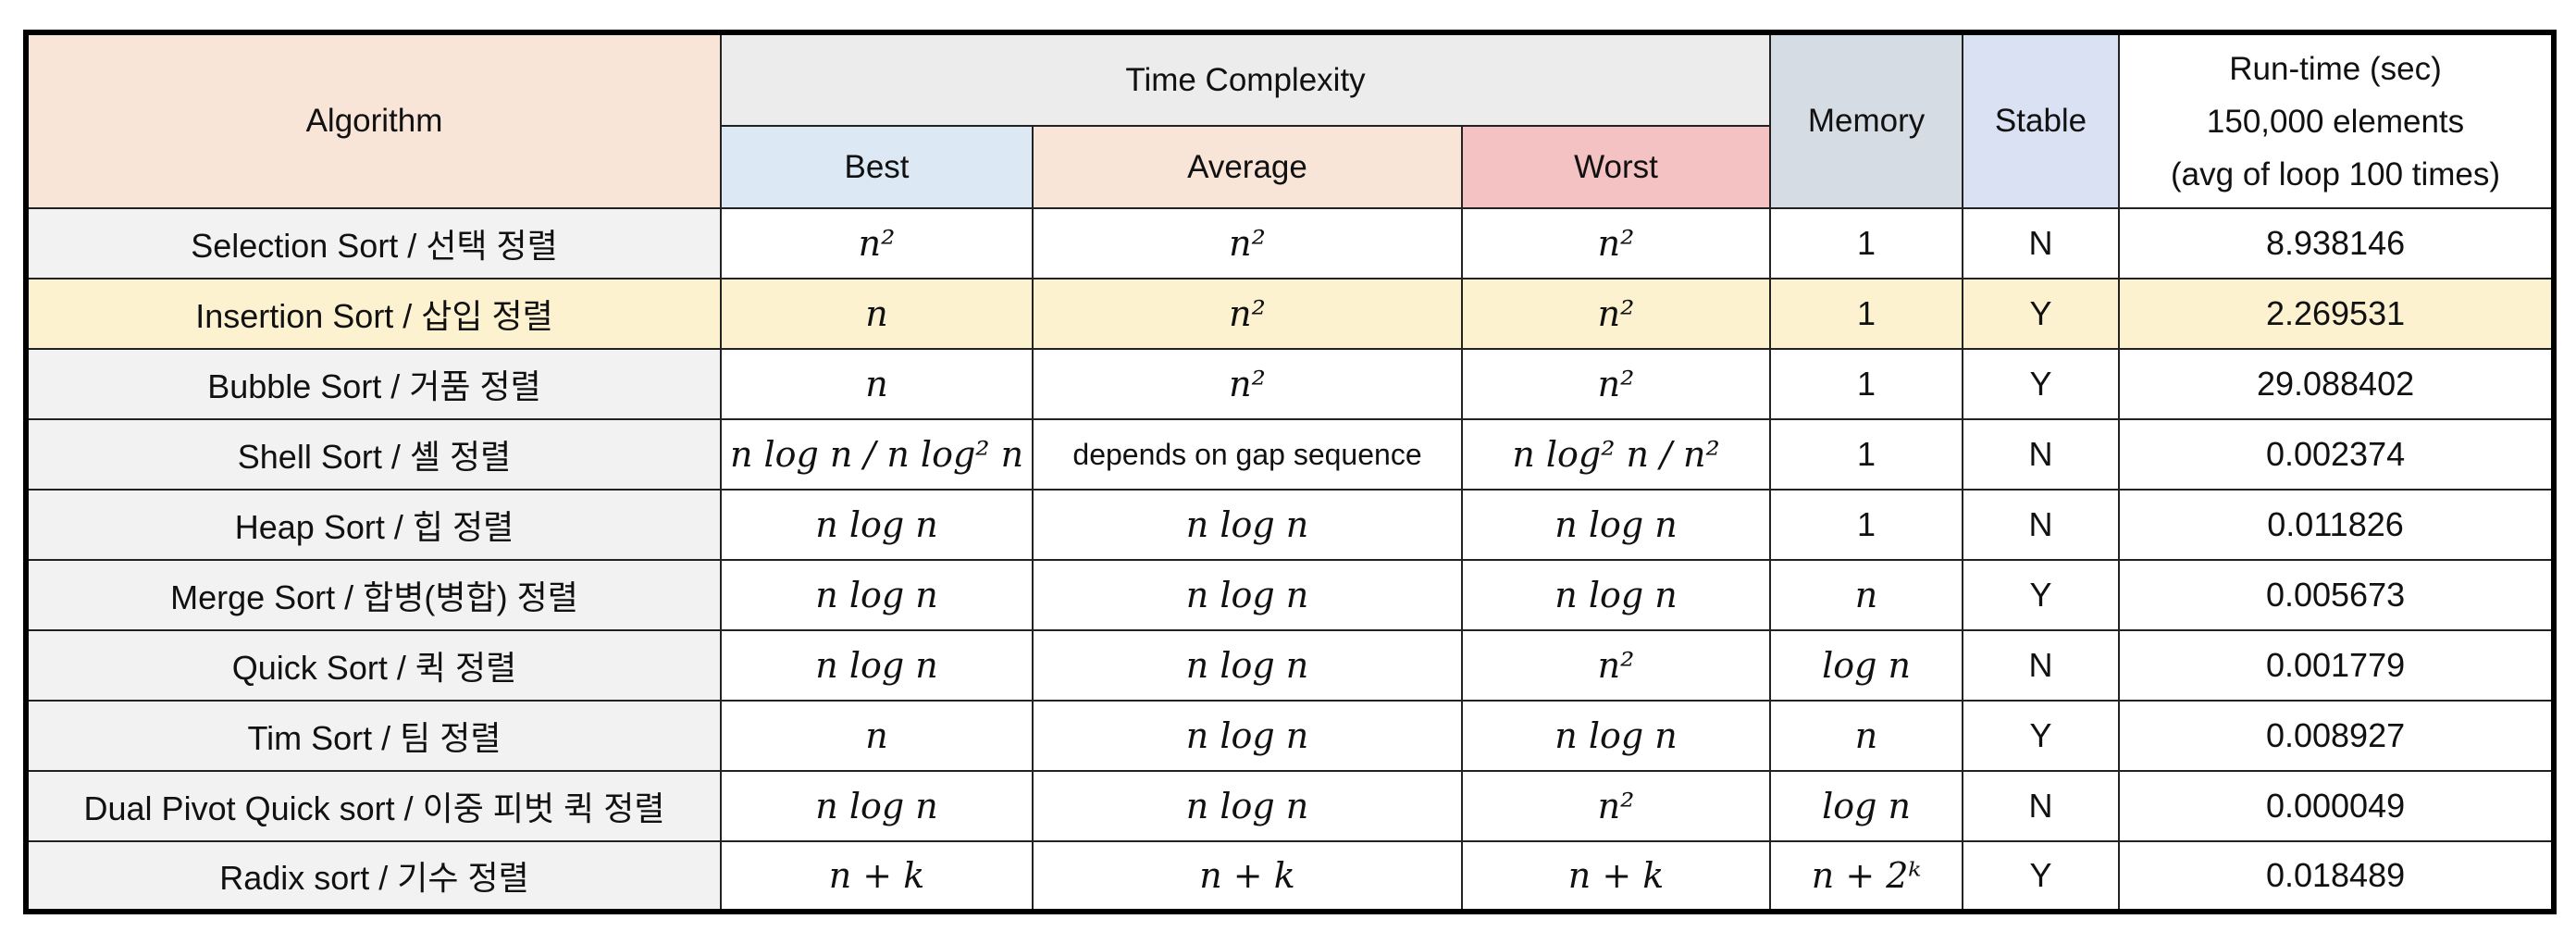  I want to click on algorithm-cell: Heap Sort / 힙 정렬, so click(374, 525).